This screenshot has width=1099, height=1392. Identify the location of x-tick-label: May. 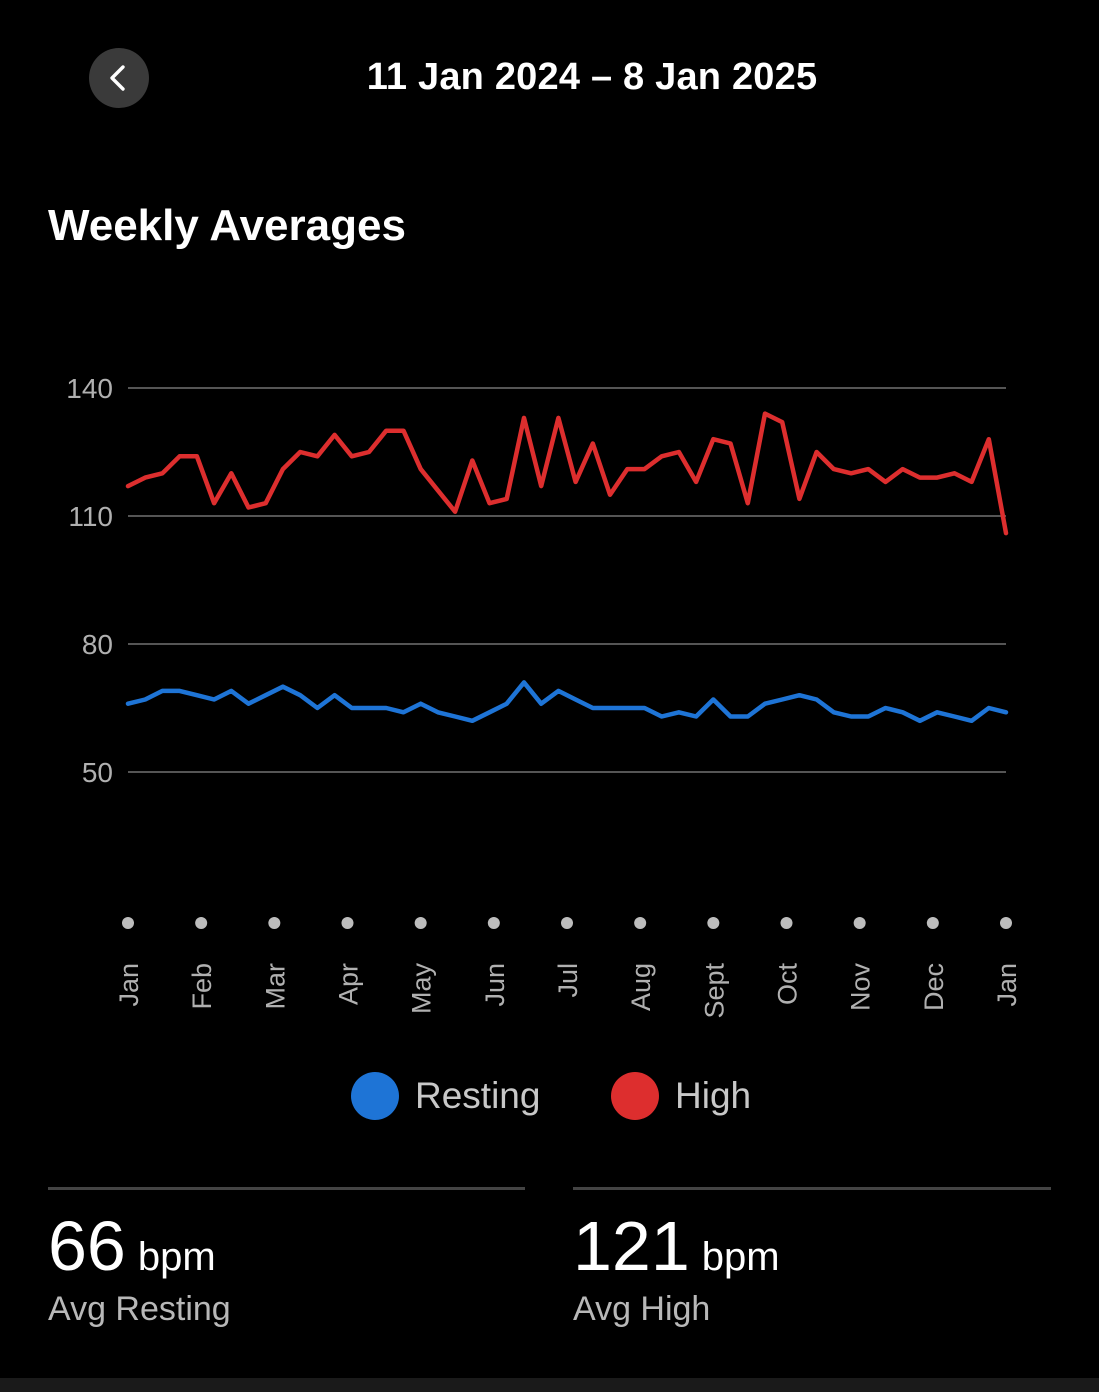
(422, 989).